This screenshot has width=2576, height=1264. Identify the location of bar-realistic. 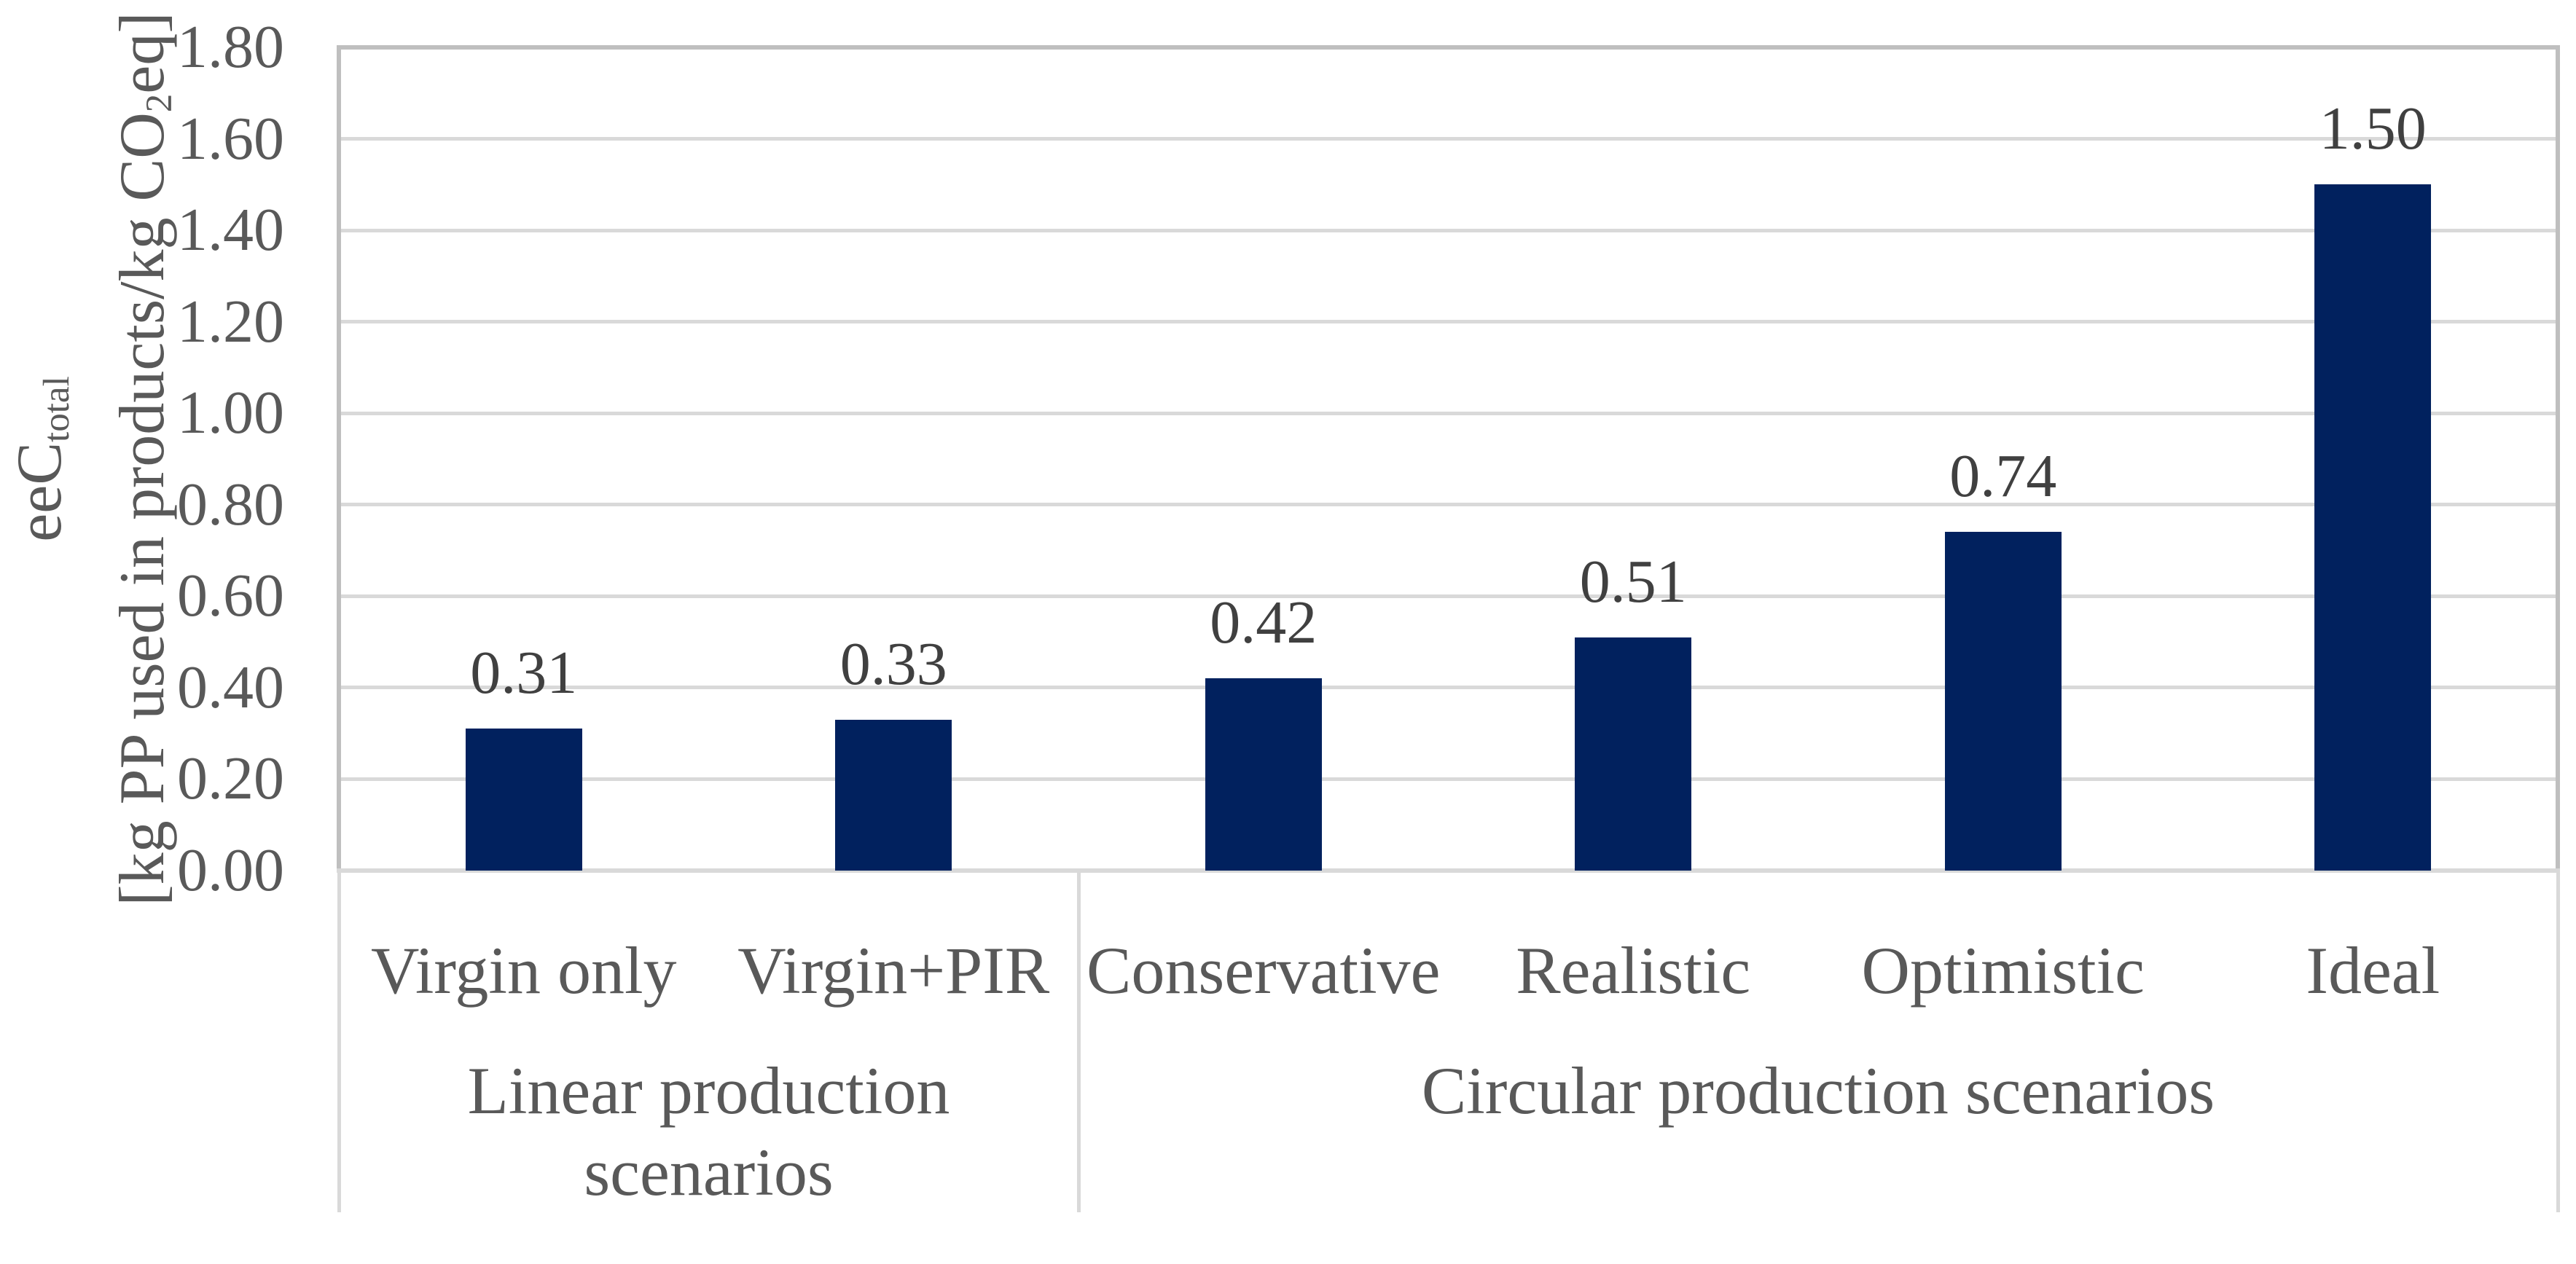
(1633, 754).